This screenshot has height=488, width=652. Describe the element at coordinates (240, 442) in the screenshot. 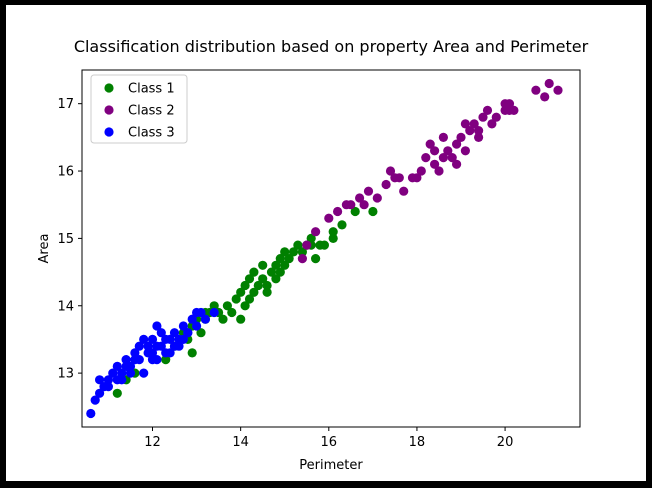

I see `x-tick-label: 14` at that location.